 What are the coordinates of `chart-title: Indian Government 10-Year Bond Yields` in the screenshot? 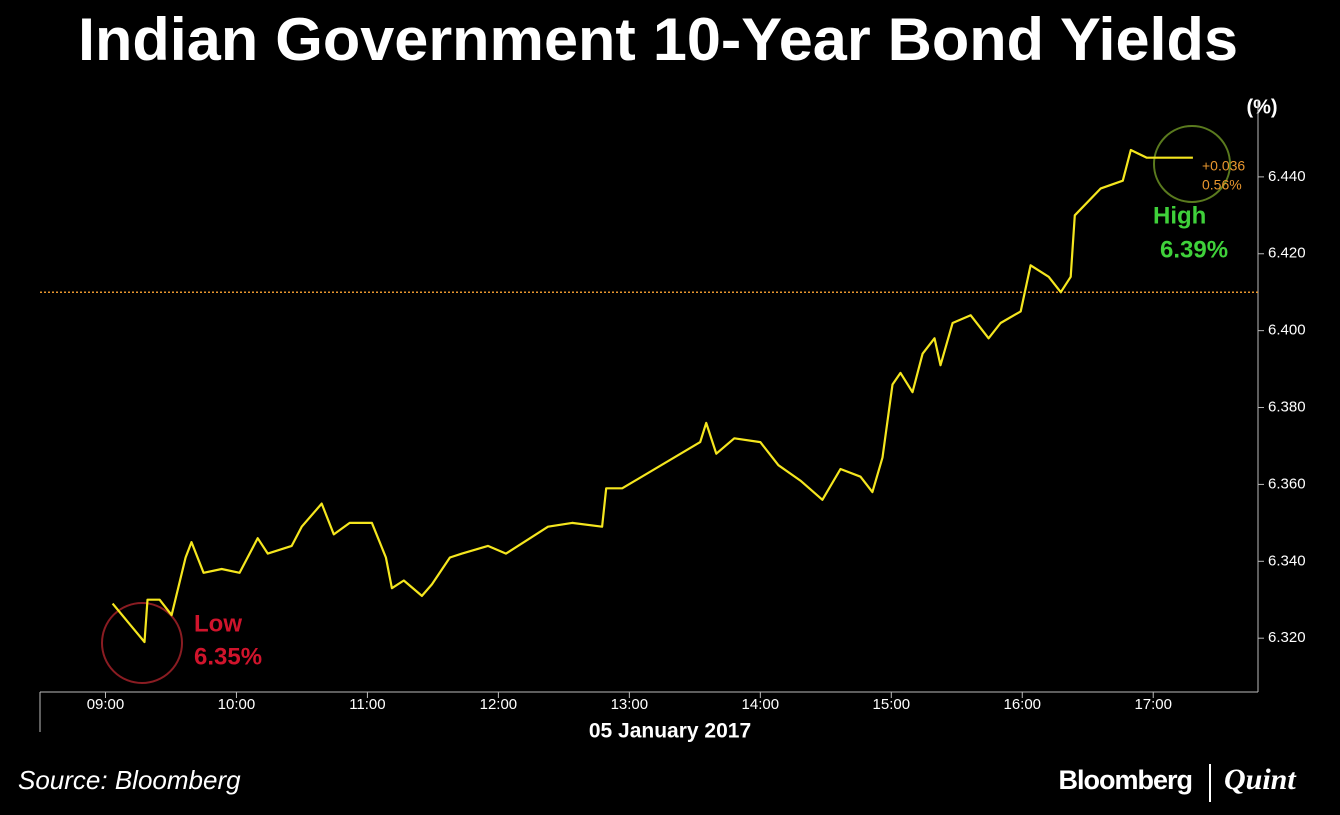 It's located at (658, 39).